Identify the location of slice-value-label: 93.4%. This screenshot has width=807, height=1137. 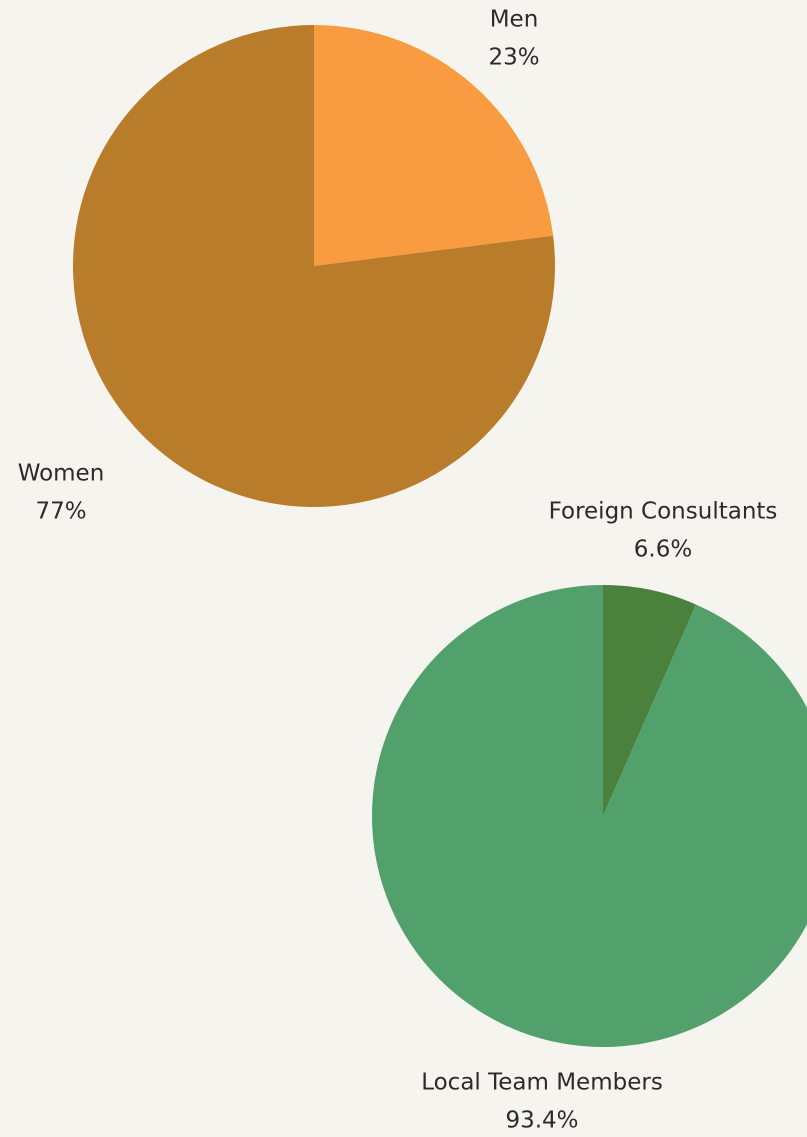
(541, 1121).